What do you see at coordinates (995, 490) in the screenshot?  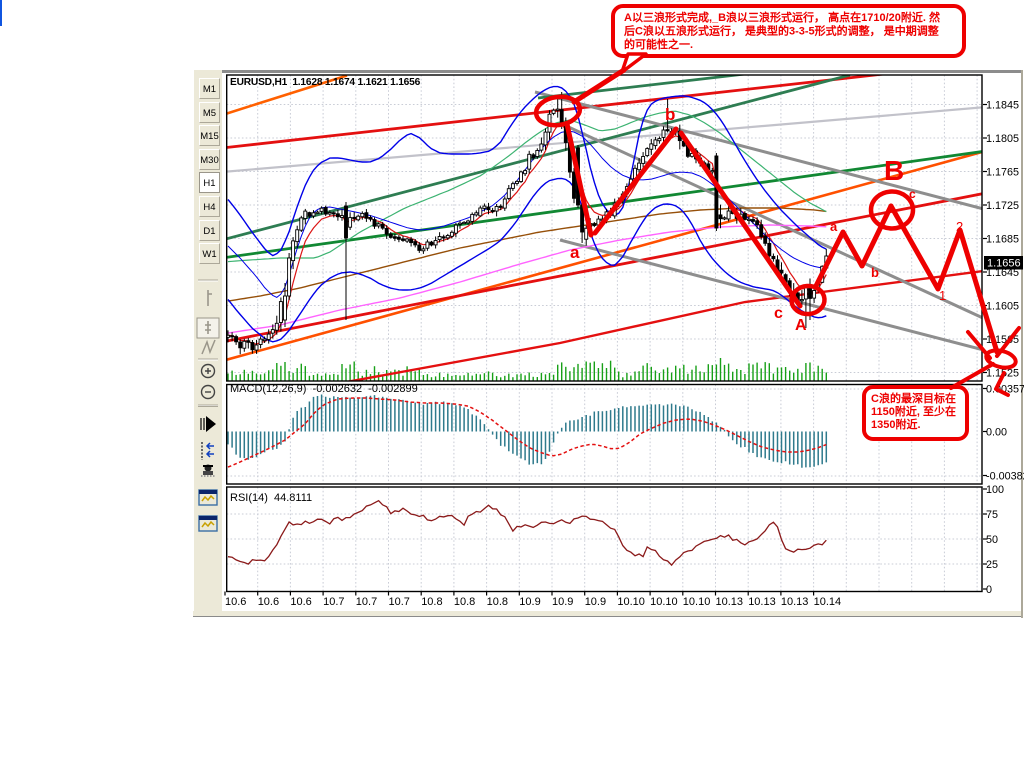 I see `svg-text: 100` at bounding box center [995, 490].